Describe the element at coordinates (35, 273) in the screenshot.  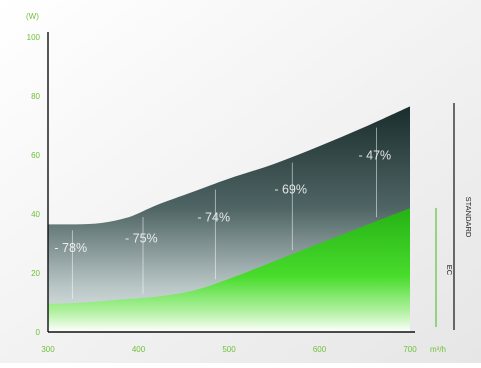
I see `y-tick-label: 20` at that location.